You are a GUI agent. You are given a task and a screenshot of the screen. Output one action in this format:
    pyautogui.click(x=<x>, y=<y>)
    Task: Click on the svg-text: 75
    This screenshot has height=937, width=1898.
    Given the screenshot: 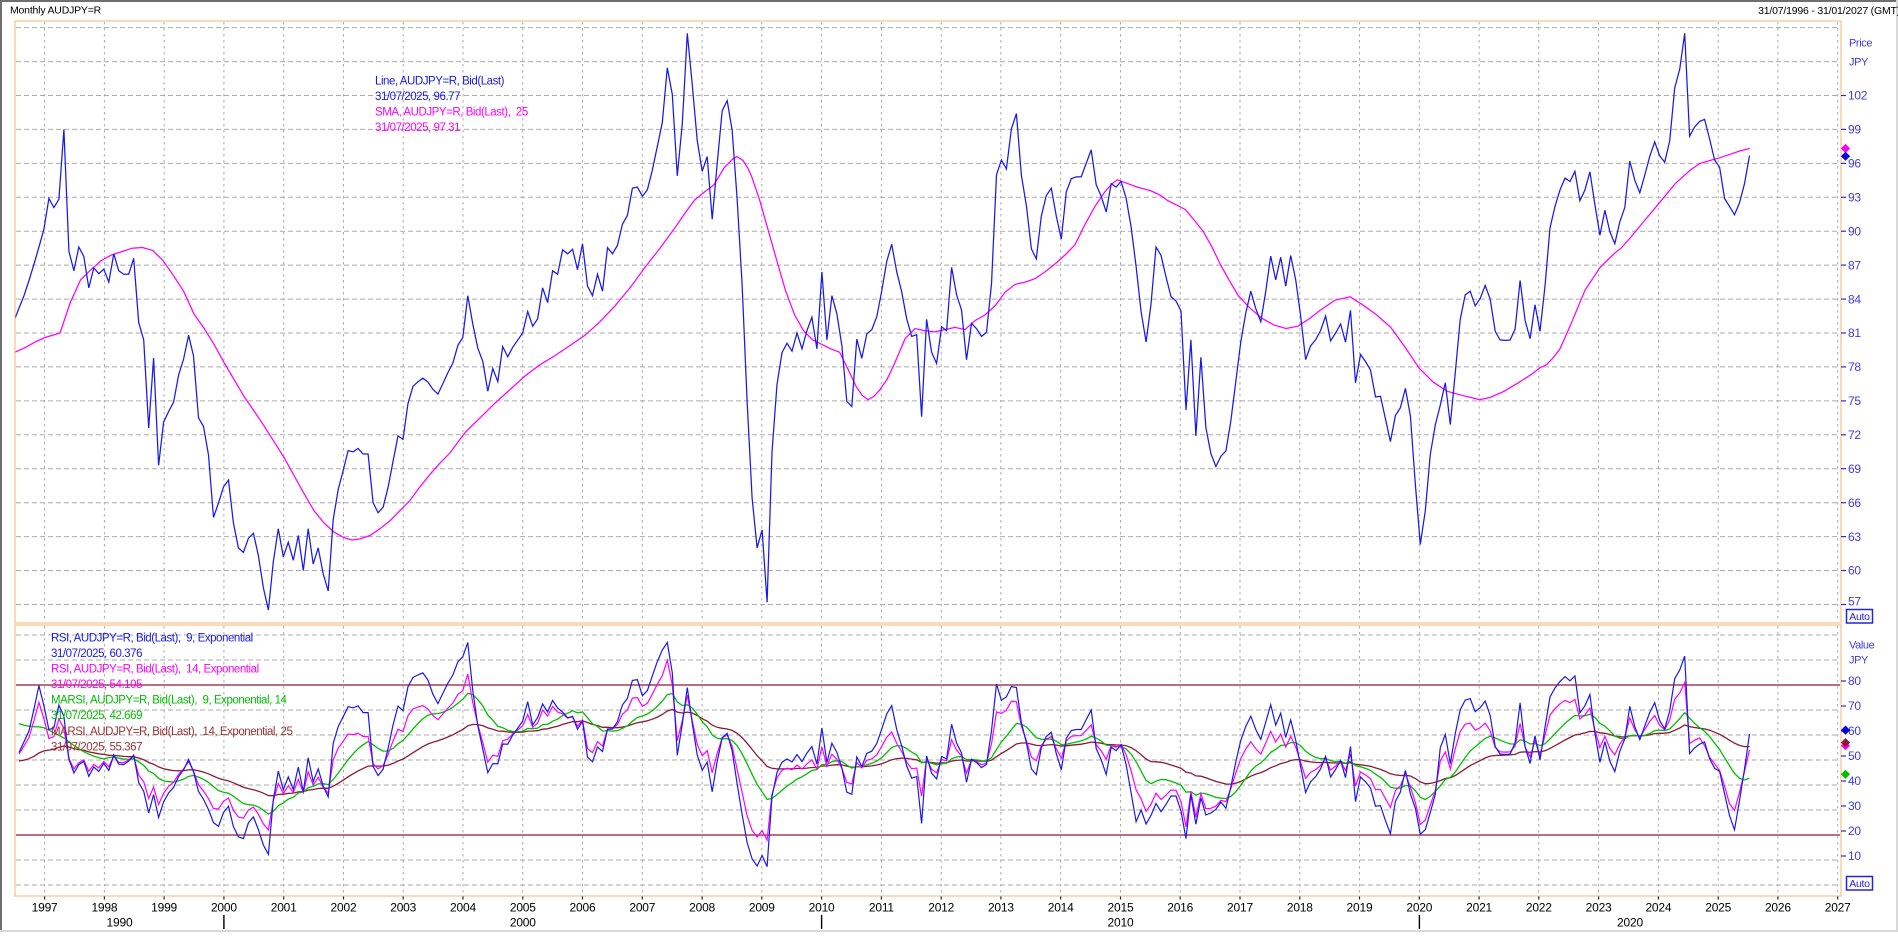 What is the action you would take?
    pyautogui.click(x=1854, y=401)
    